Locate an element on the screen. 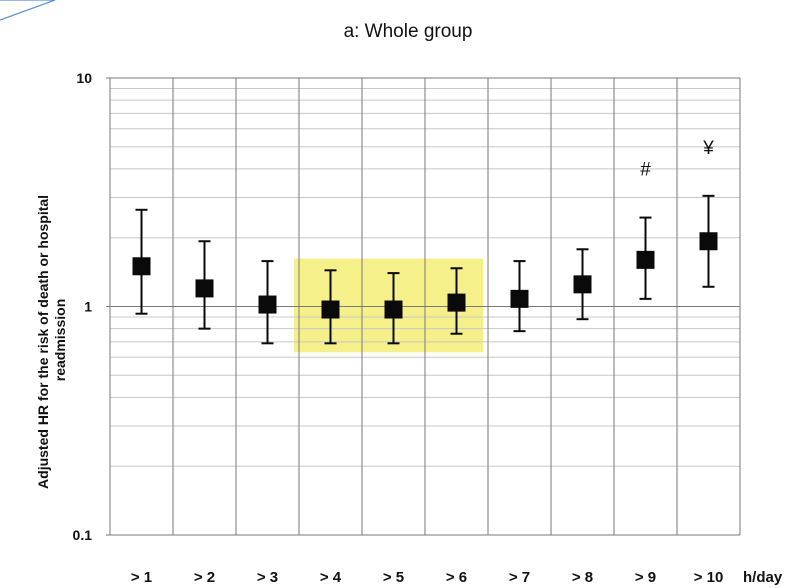 This screenshot has width=810, height=588. significance-annotation: # is located at coordinates (645, 170).